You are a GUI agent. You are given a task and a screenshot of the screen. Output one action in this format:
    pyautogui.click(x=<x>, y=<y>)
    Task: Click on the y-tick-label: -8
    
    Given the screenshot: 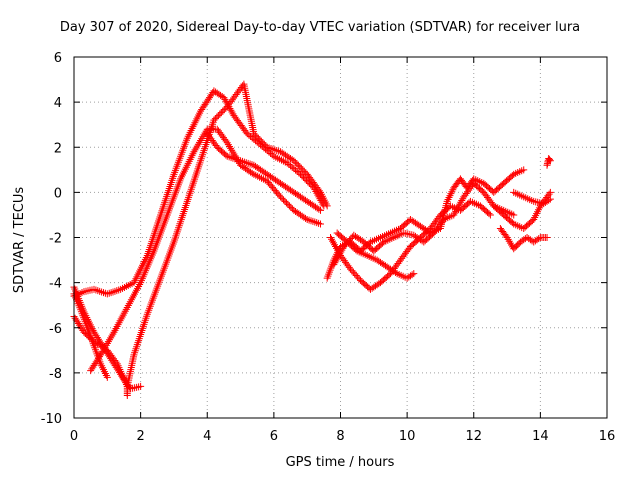 What is the action you would take?
    pyautogui.click(x=55, y=374)
    